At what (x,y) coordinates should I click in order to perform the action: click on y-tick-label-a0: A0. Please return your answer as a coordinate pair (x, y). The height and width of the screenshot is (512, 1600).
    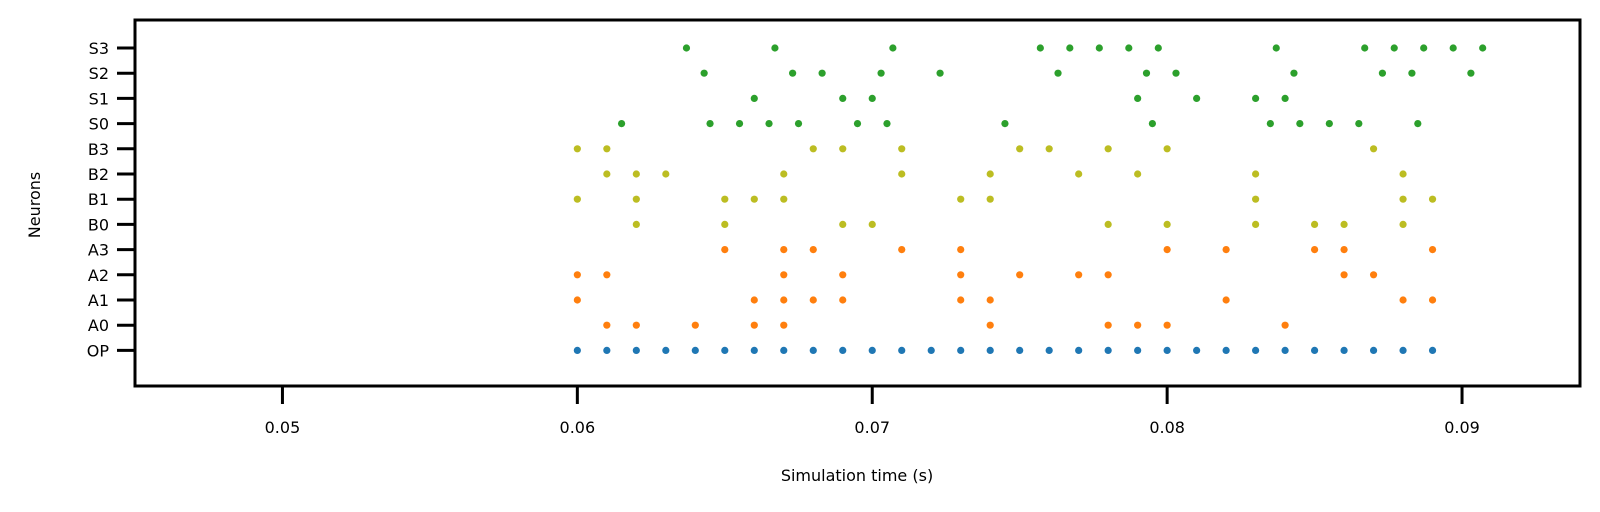
    Looking at the image, I should click on (98, 325).